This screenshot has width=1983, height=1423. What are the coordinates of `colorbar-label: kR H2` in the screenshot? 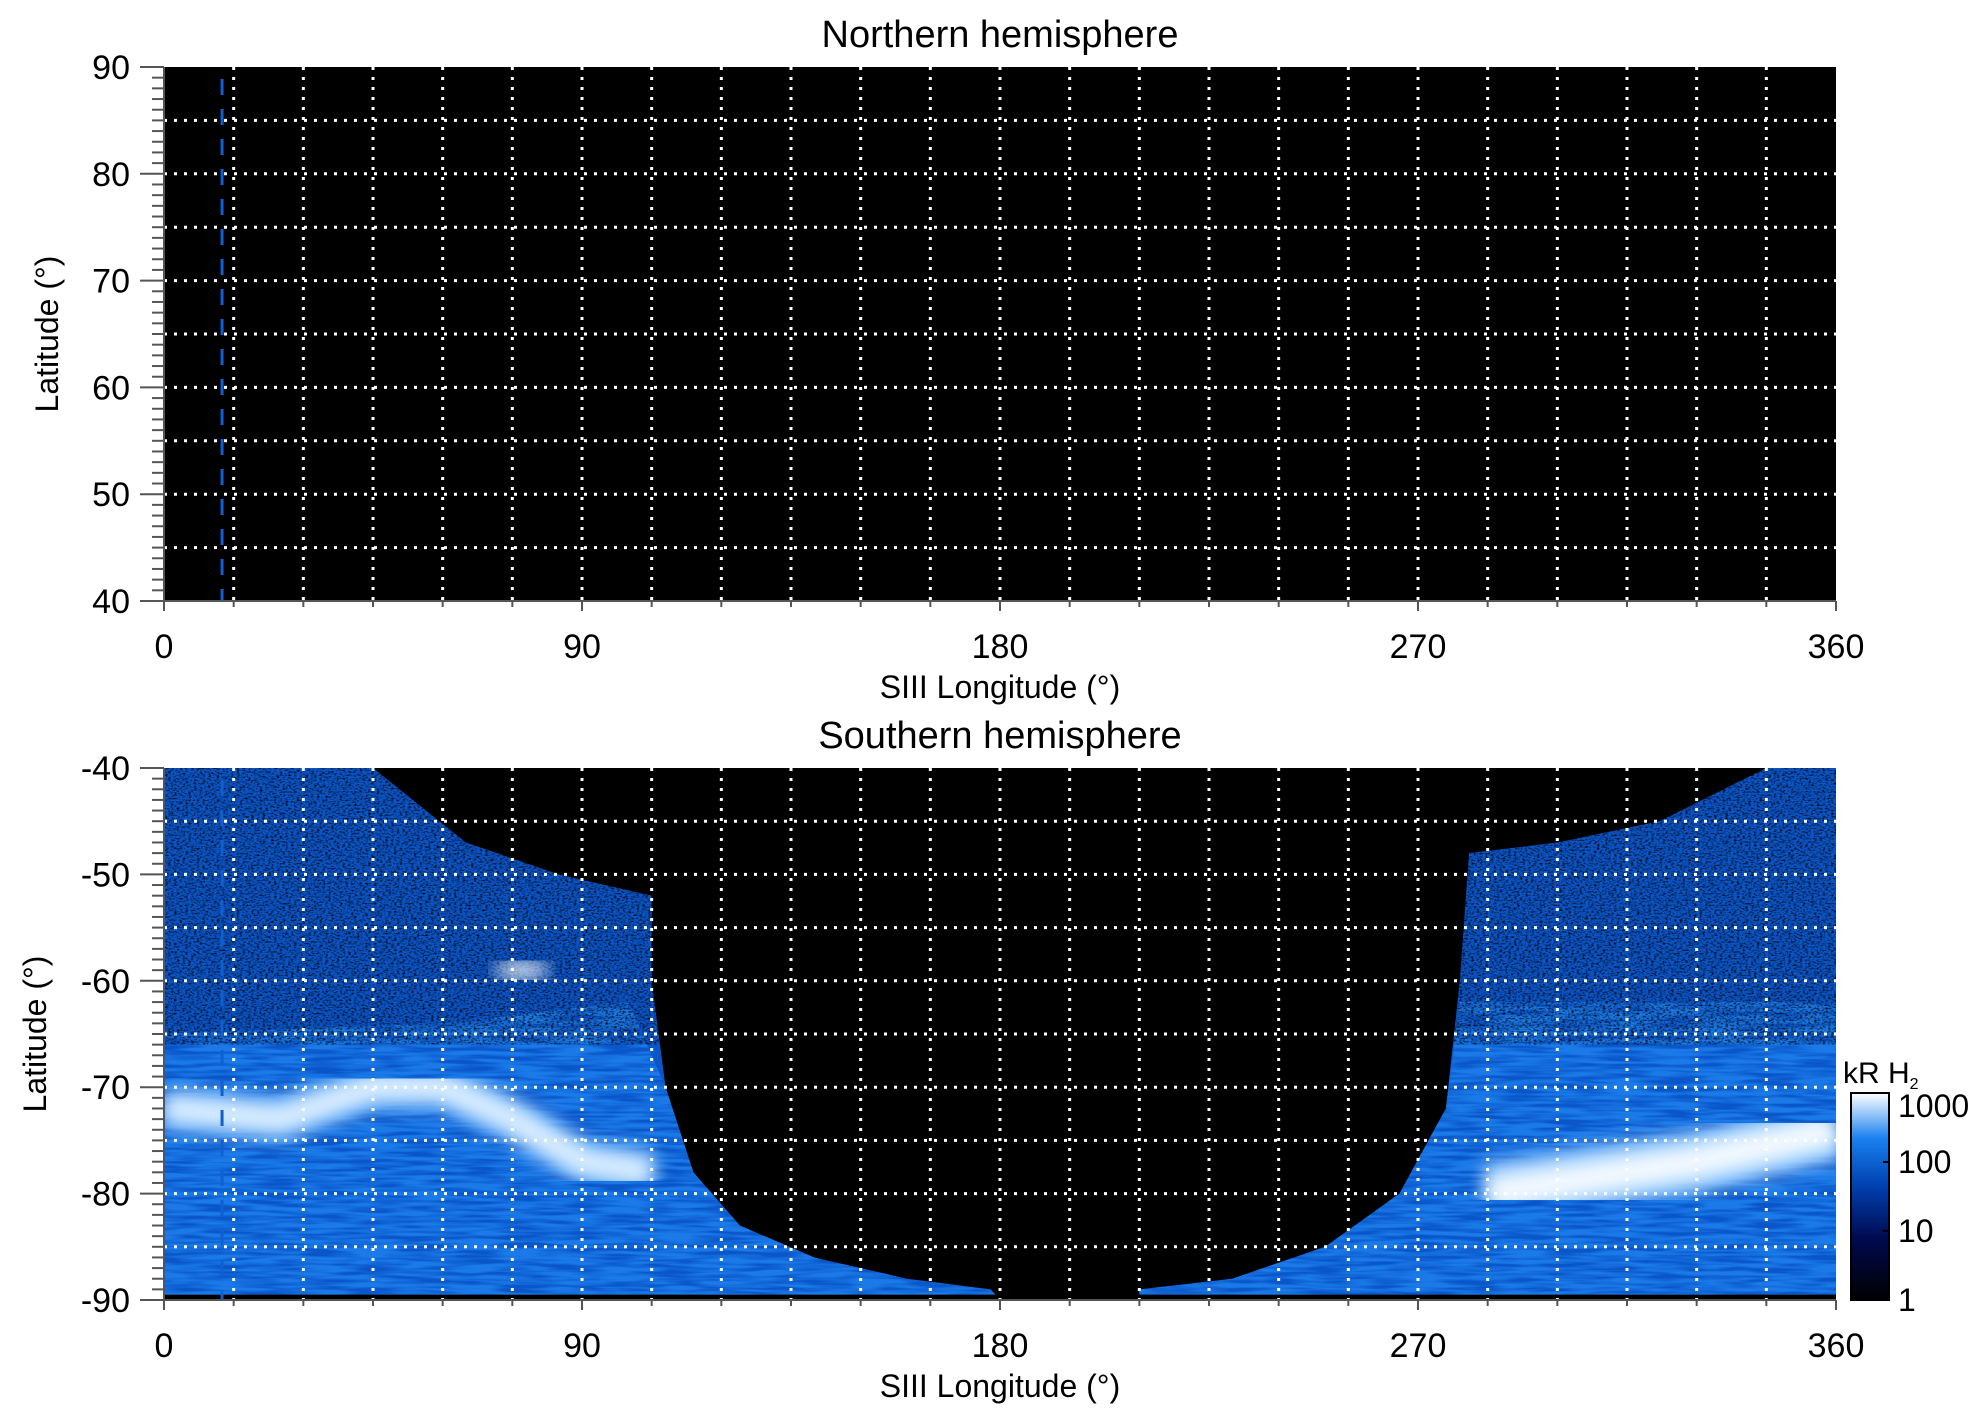 It's located at (1881, 1075).